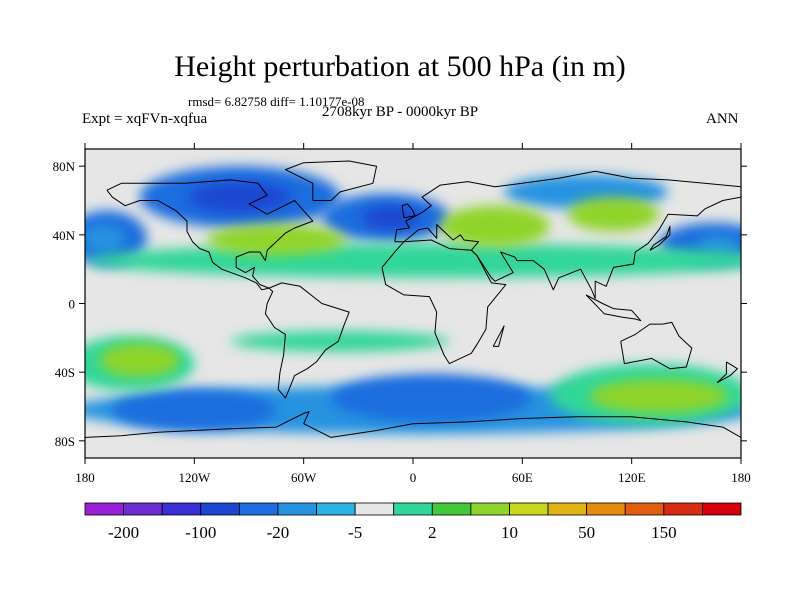 The height and width of the screenshot is (600, 800). I want to click on field-europe-high, so click(495, 226).